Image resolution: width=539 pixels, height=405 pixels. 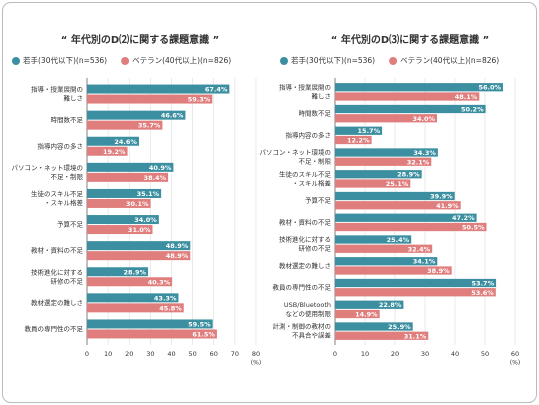 What do you see at coordinates (155, 178) in the screenshot?
I see `value-label: 38.4%` at bounding box center [155, 178].